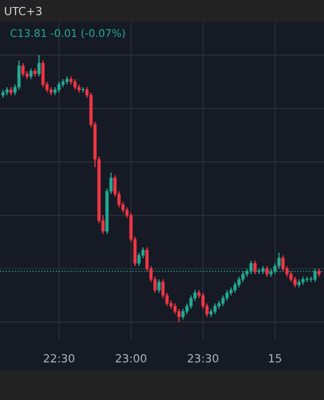  What do you see at coordinates (23, 11) in the screenshot?
I see `text: UTC+3` at bounding box center [23, 11].